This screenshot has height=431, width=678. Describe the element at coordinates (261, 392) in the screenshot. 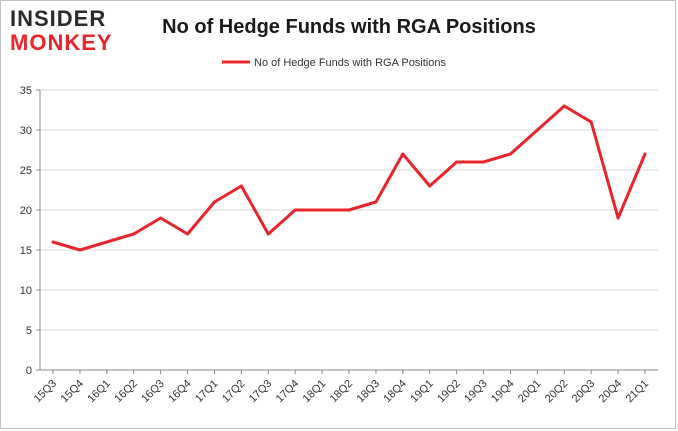

I see `x-tick-label: 17Q3` at that location.